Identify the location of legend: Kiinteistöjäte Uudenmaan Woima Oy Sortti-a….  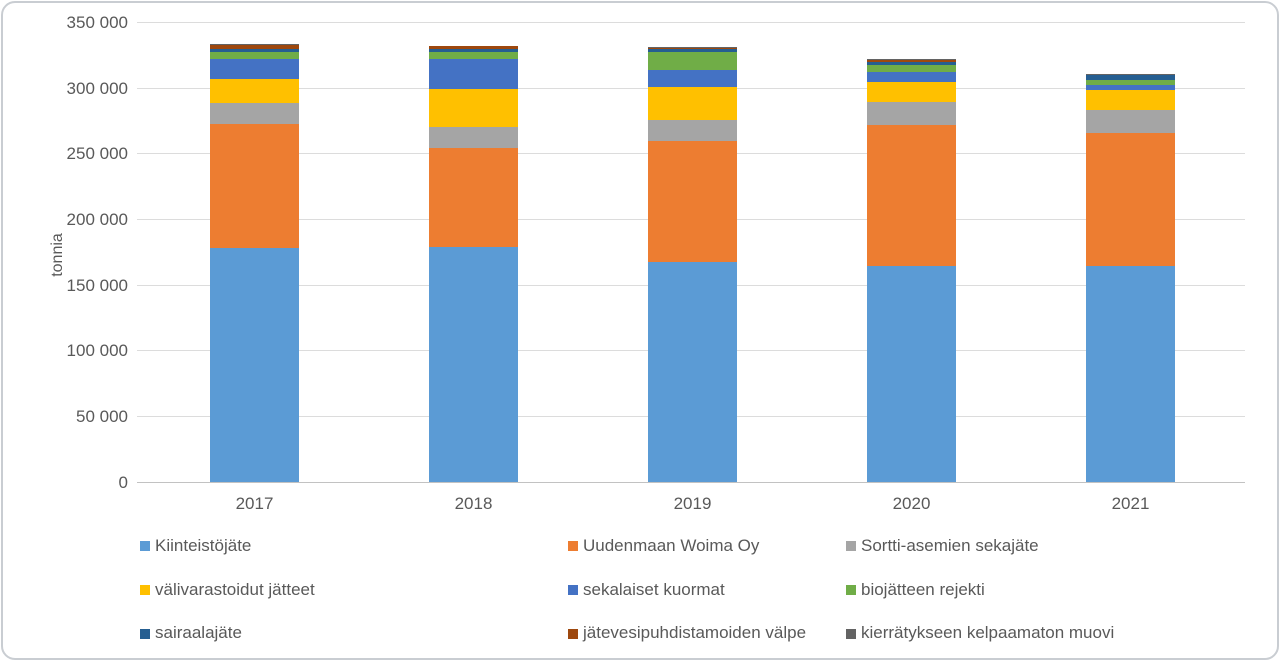
(627, 589).